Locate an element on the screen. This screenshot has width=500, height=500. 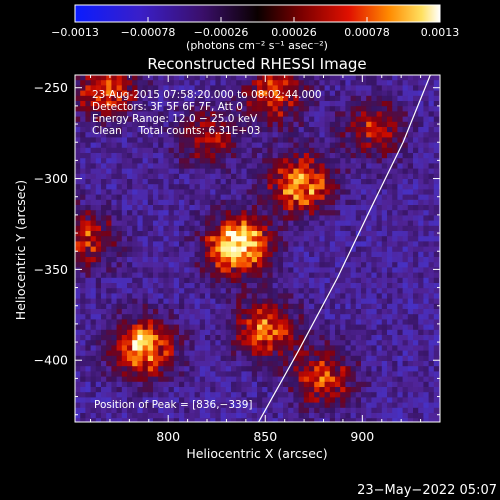
colorbar-tick-label: −0.00026 is located at coordinates (221, 32).